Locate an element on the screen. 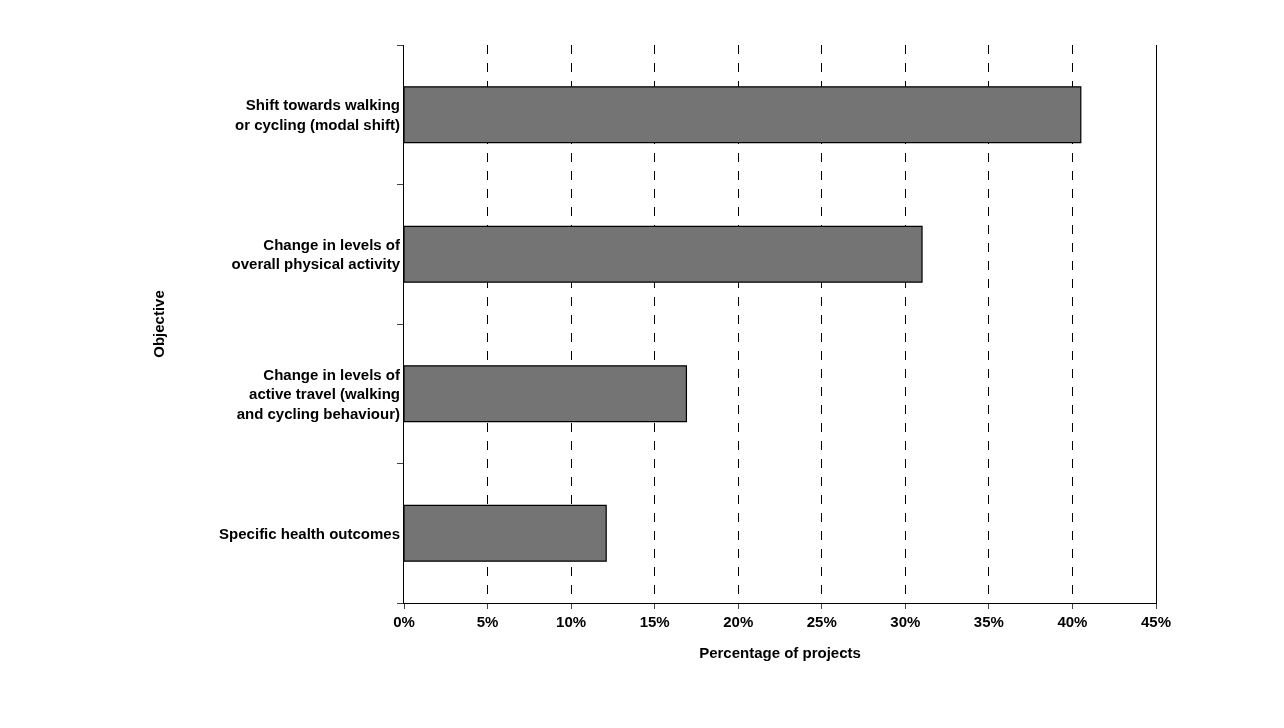  y-tick-label: Change in levels of overall physical activity is located at coordinates (316, 254).